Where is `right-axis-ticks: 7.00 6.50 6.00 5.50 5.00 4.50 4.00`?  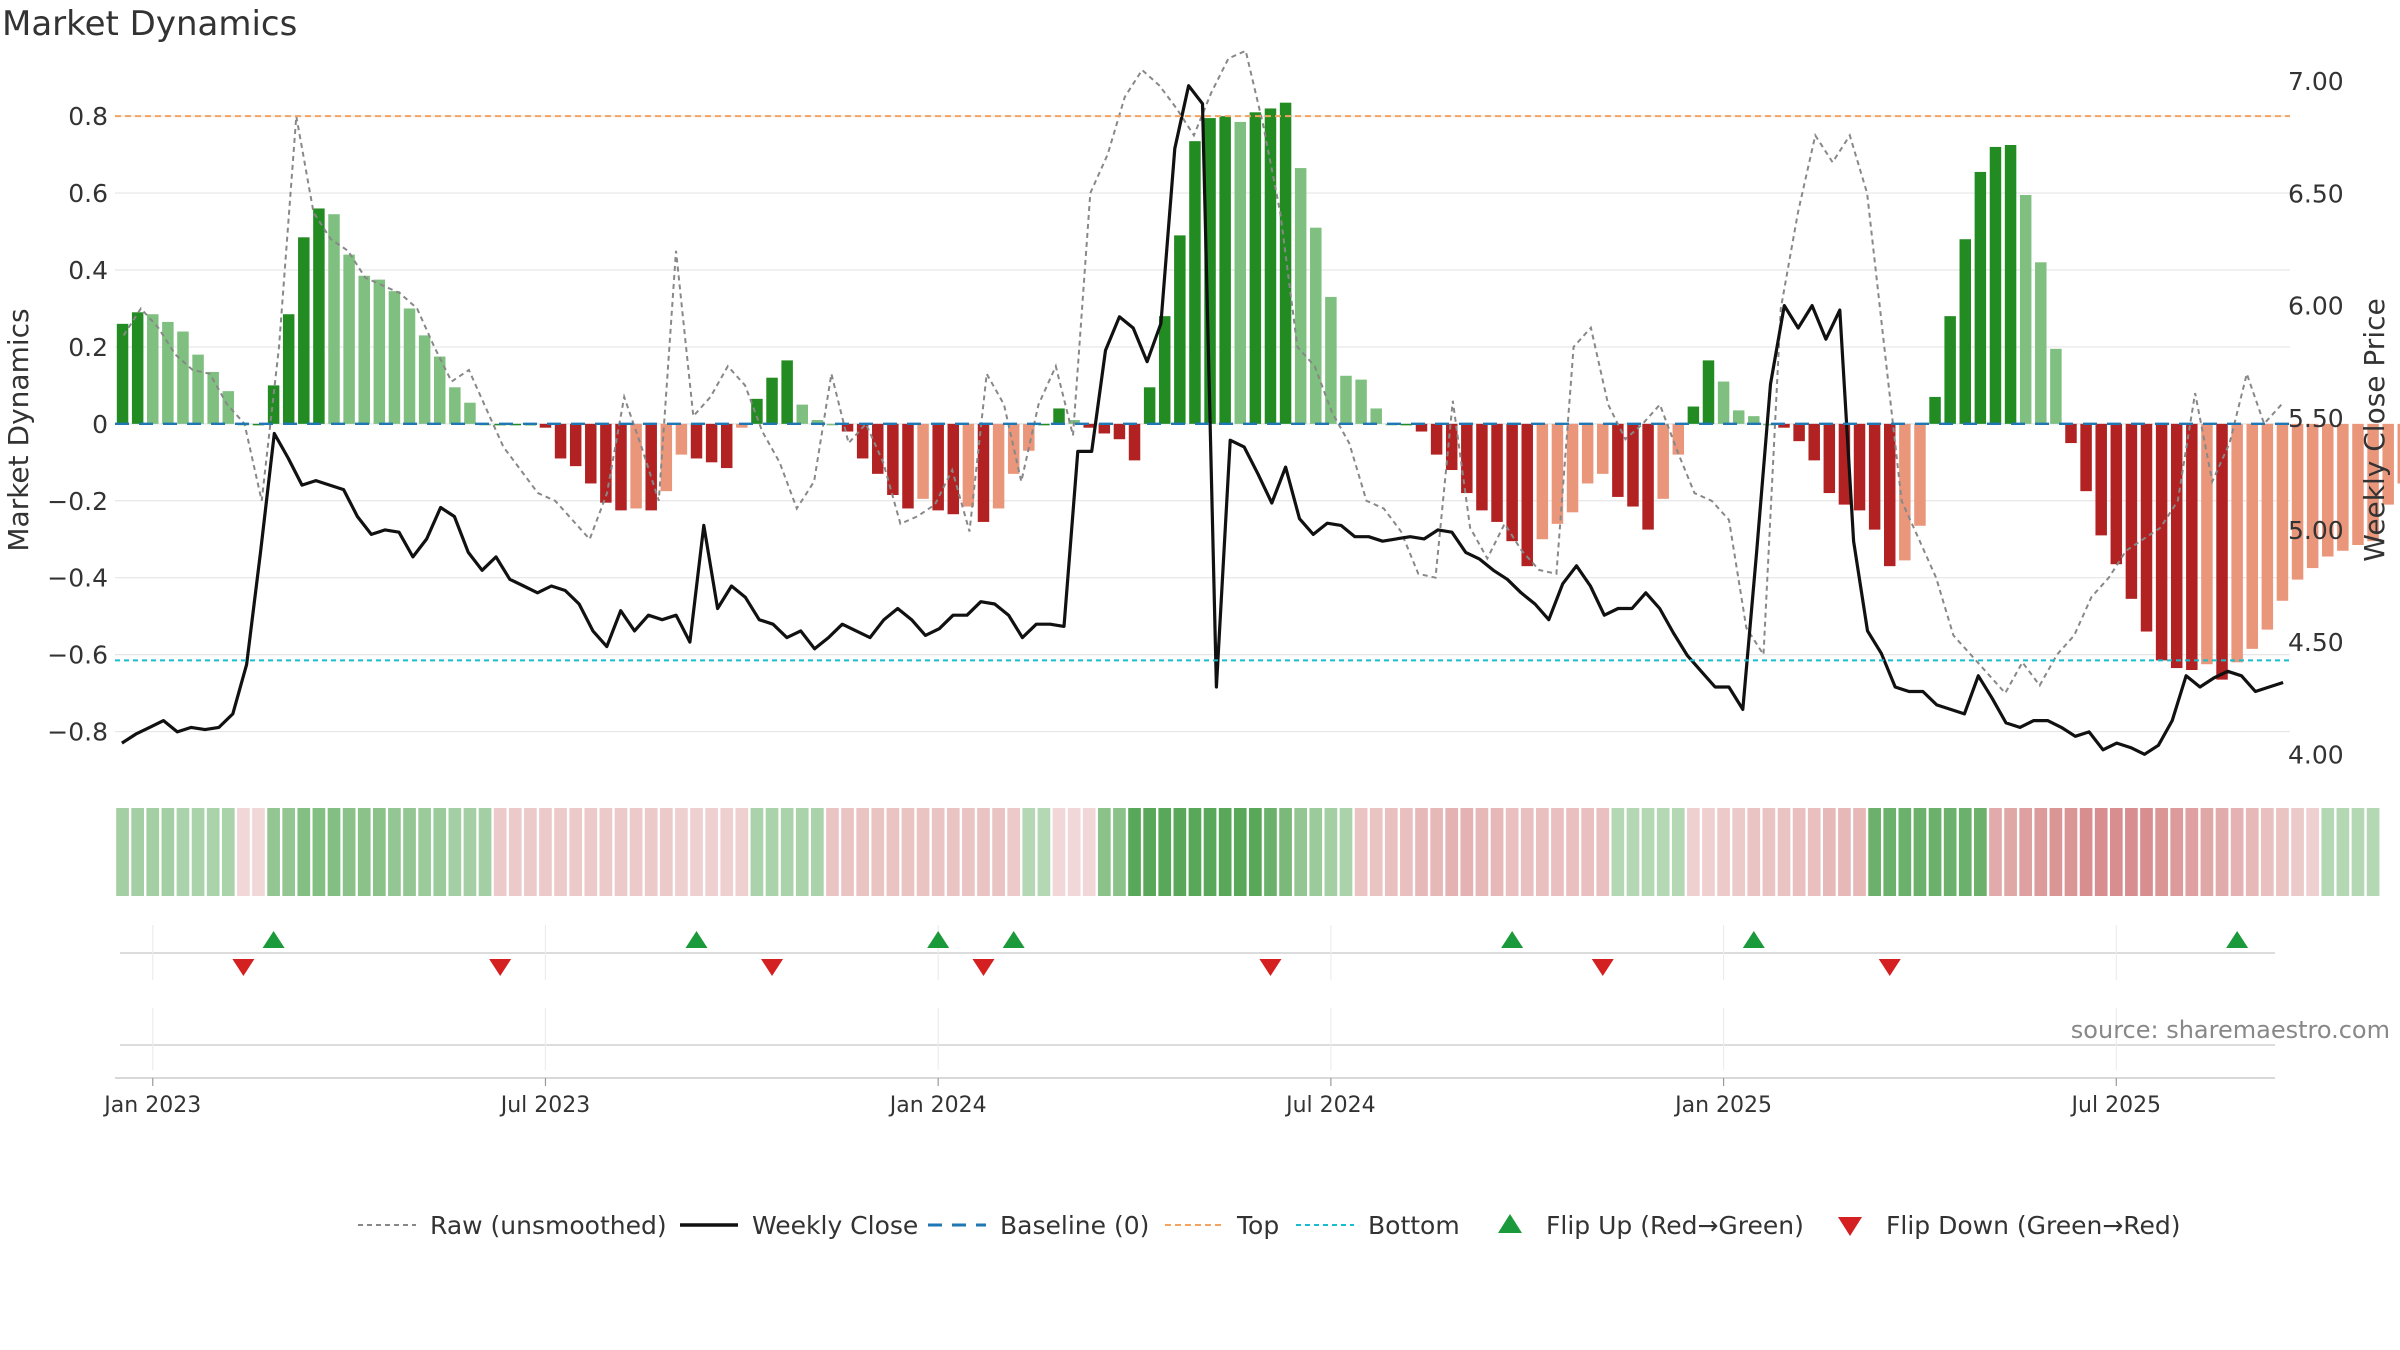 right-axis-ticks: 7.00 6.50 6.00 5.50 5.00 4.50 4.00 is located at coordinates (2316, 418).